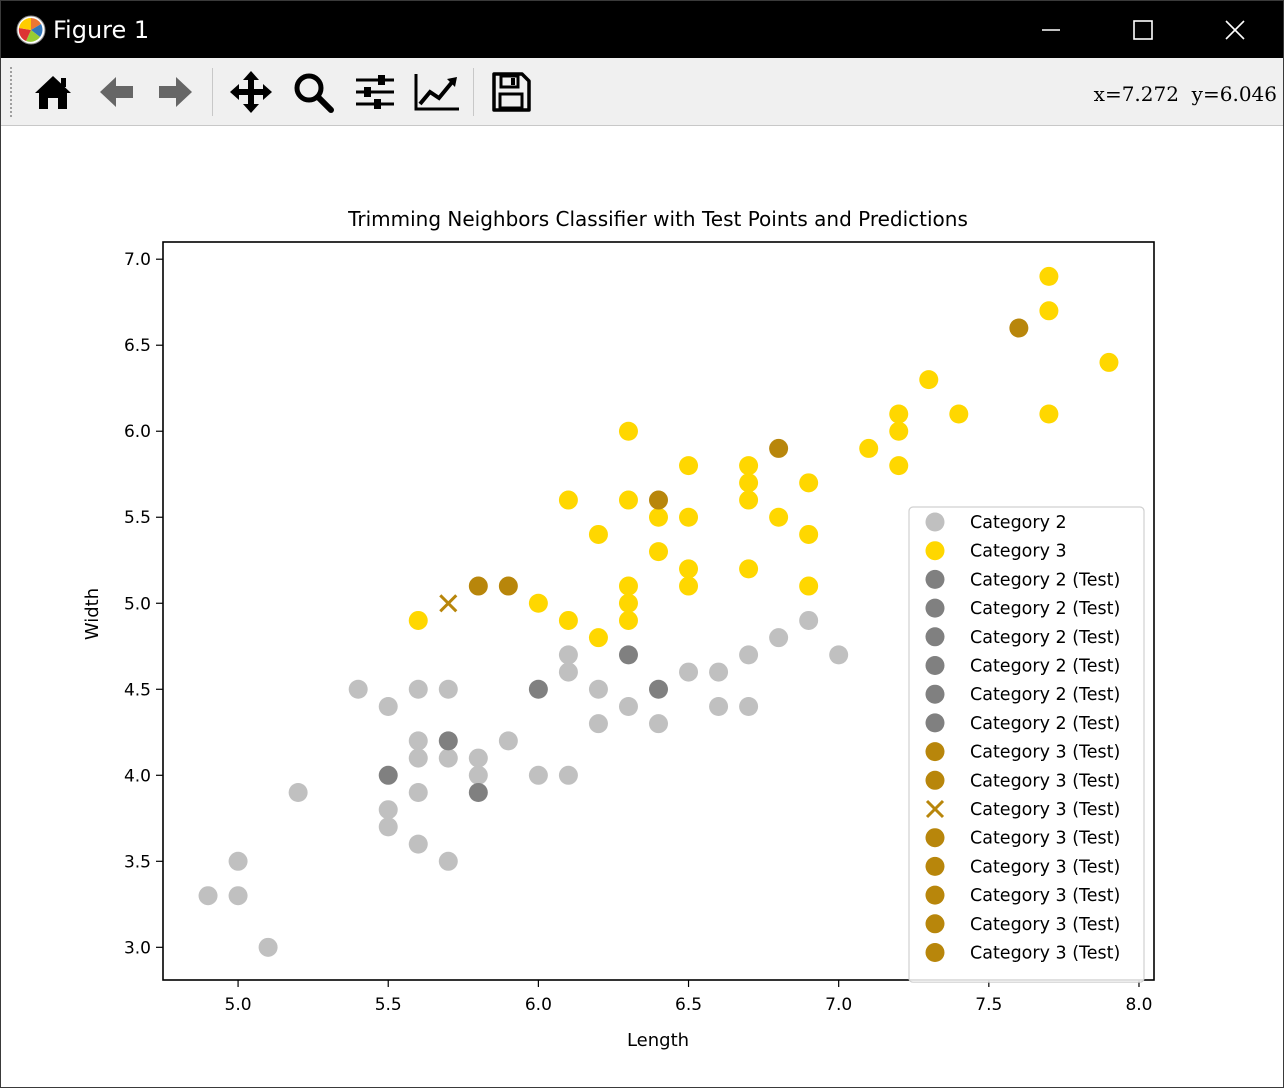 Image resolution: width=1284 pixels, height=1091 pixels. I want to click on x-axis-label: Length, so click(658, 1040).